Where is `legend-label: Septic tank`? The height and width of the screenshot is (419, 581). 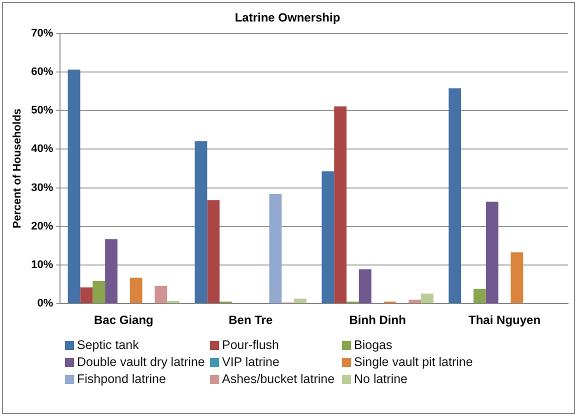 legend-label: Septic tank is located at coordinates (108, 345).